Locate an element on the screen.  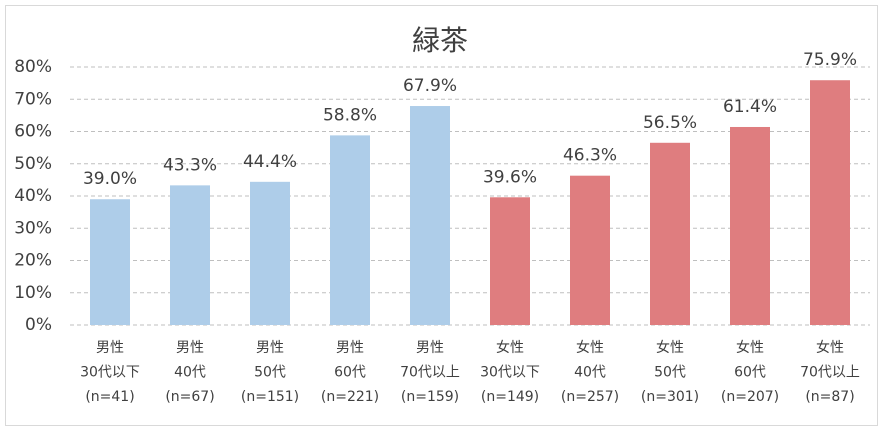
chart-title: 緑茶 is located at coordinates (440, 40).